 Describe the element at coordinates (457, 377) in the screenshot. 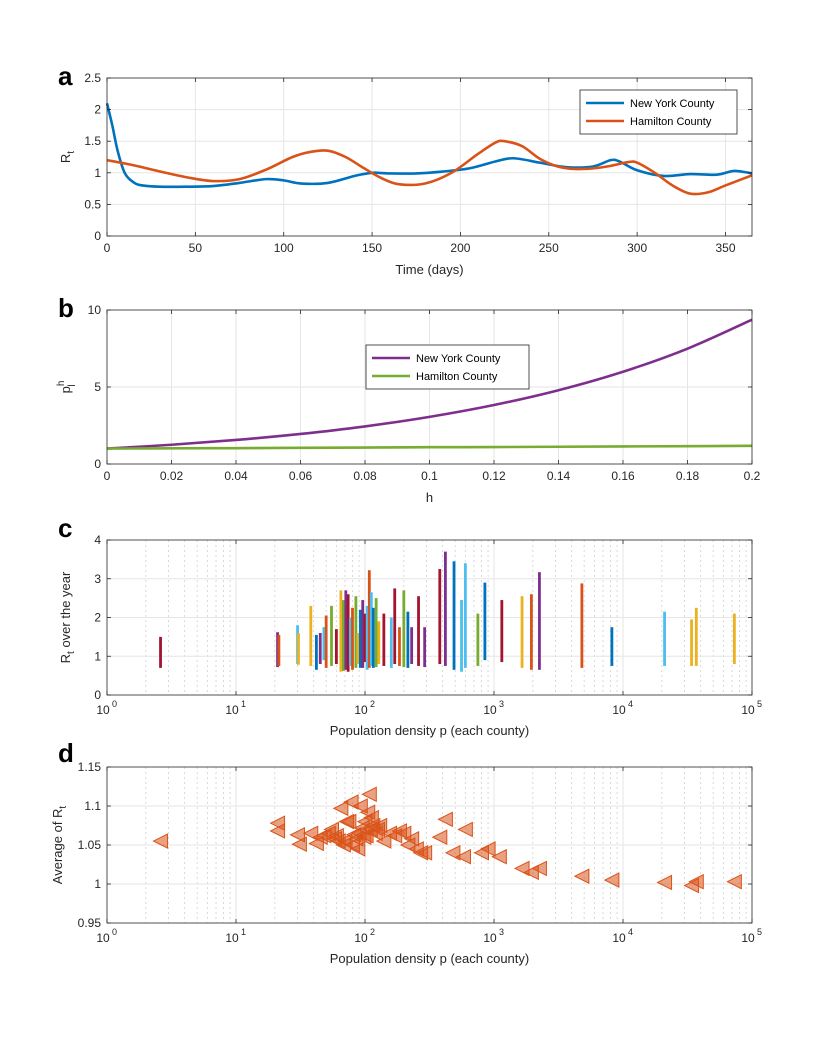

I see `b-legend-label-1: Hamilton County` at that location.